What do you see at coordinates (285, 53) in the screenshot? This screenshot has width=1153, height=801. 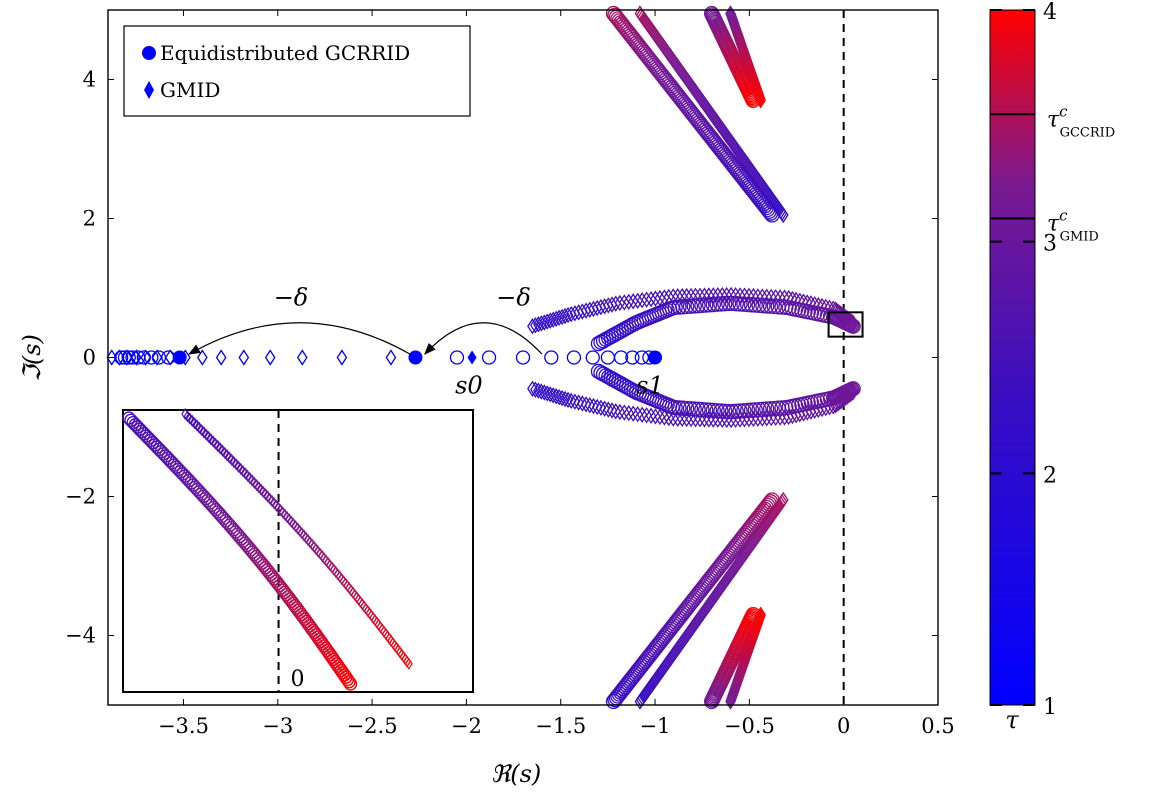 I see `legend-label-gcrrid: Equidistributed GCRRID` at bounding box center [285, 53].